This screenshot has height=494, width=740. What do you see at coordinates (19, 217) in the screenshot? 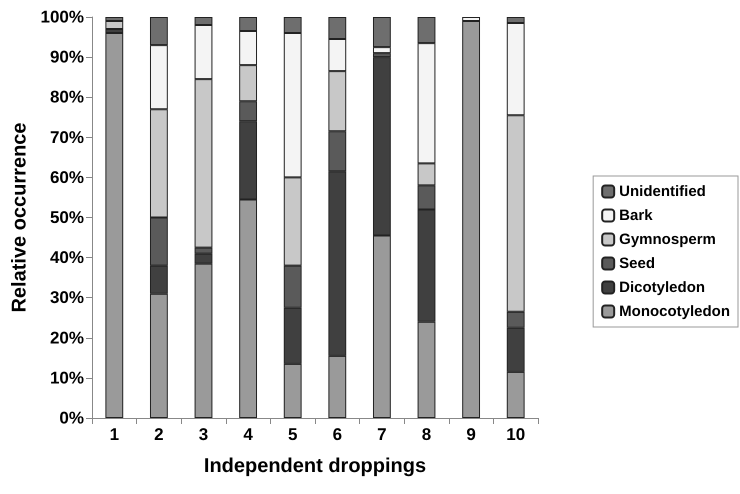
I see `y-axis-title: Relative occurrence` at bounding box center [19, 217].